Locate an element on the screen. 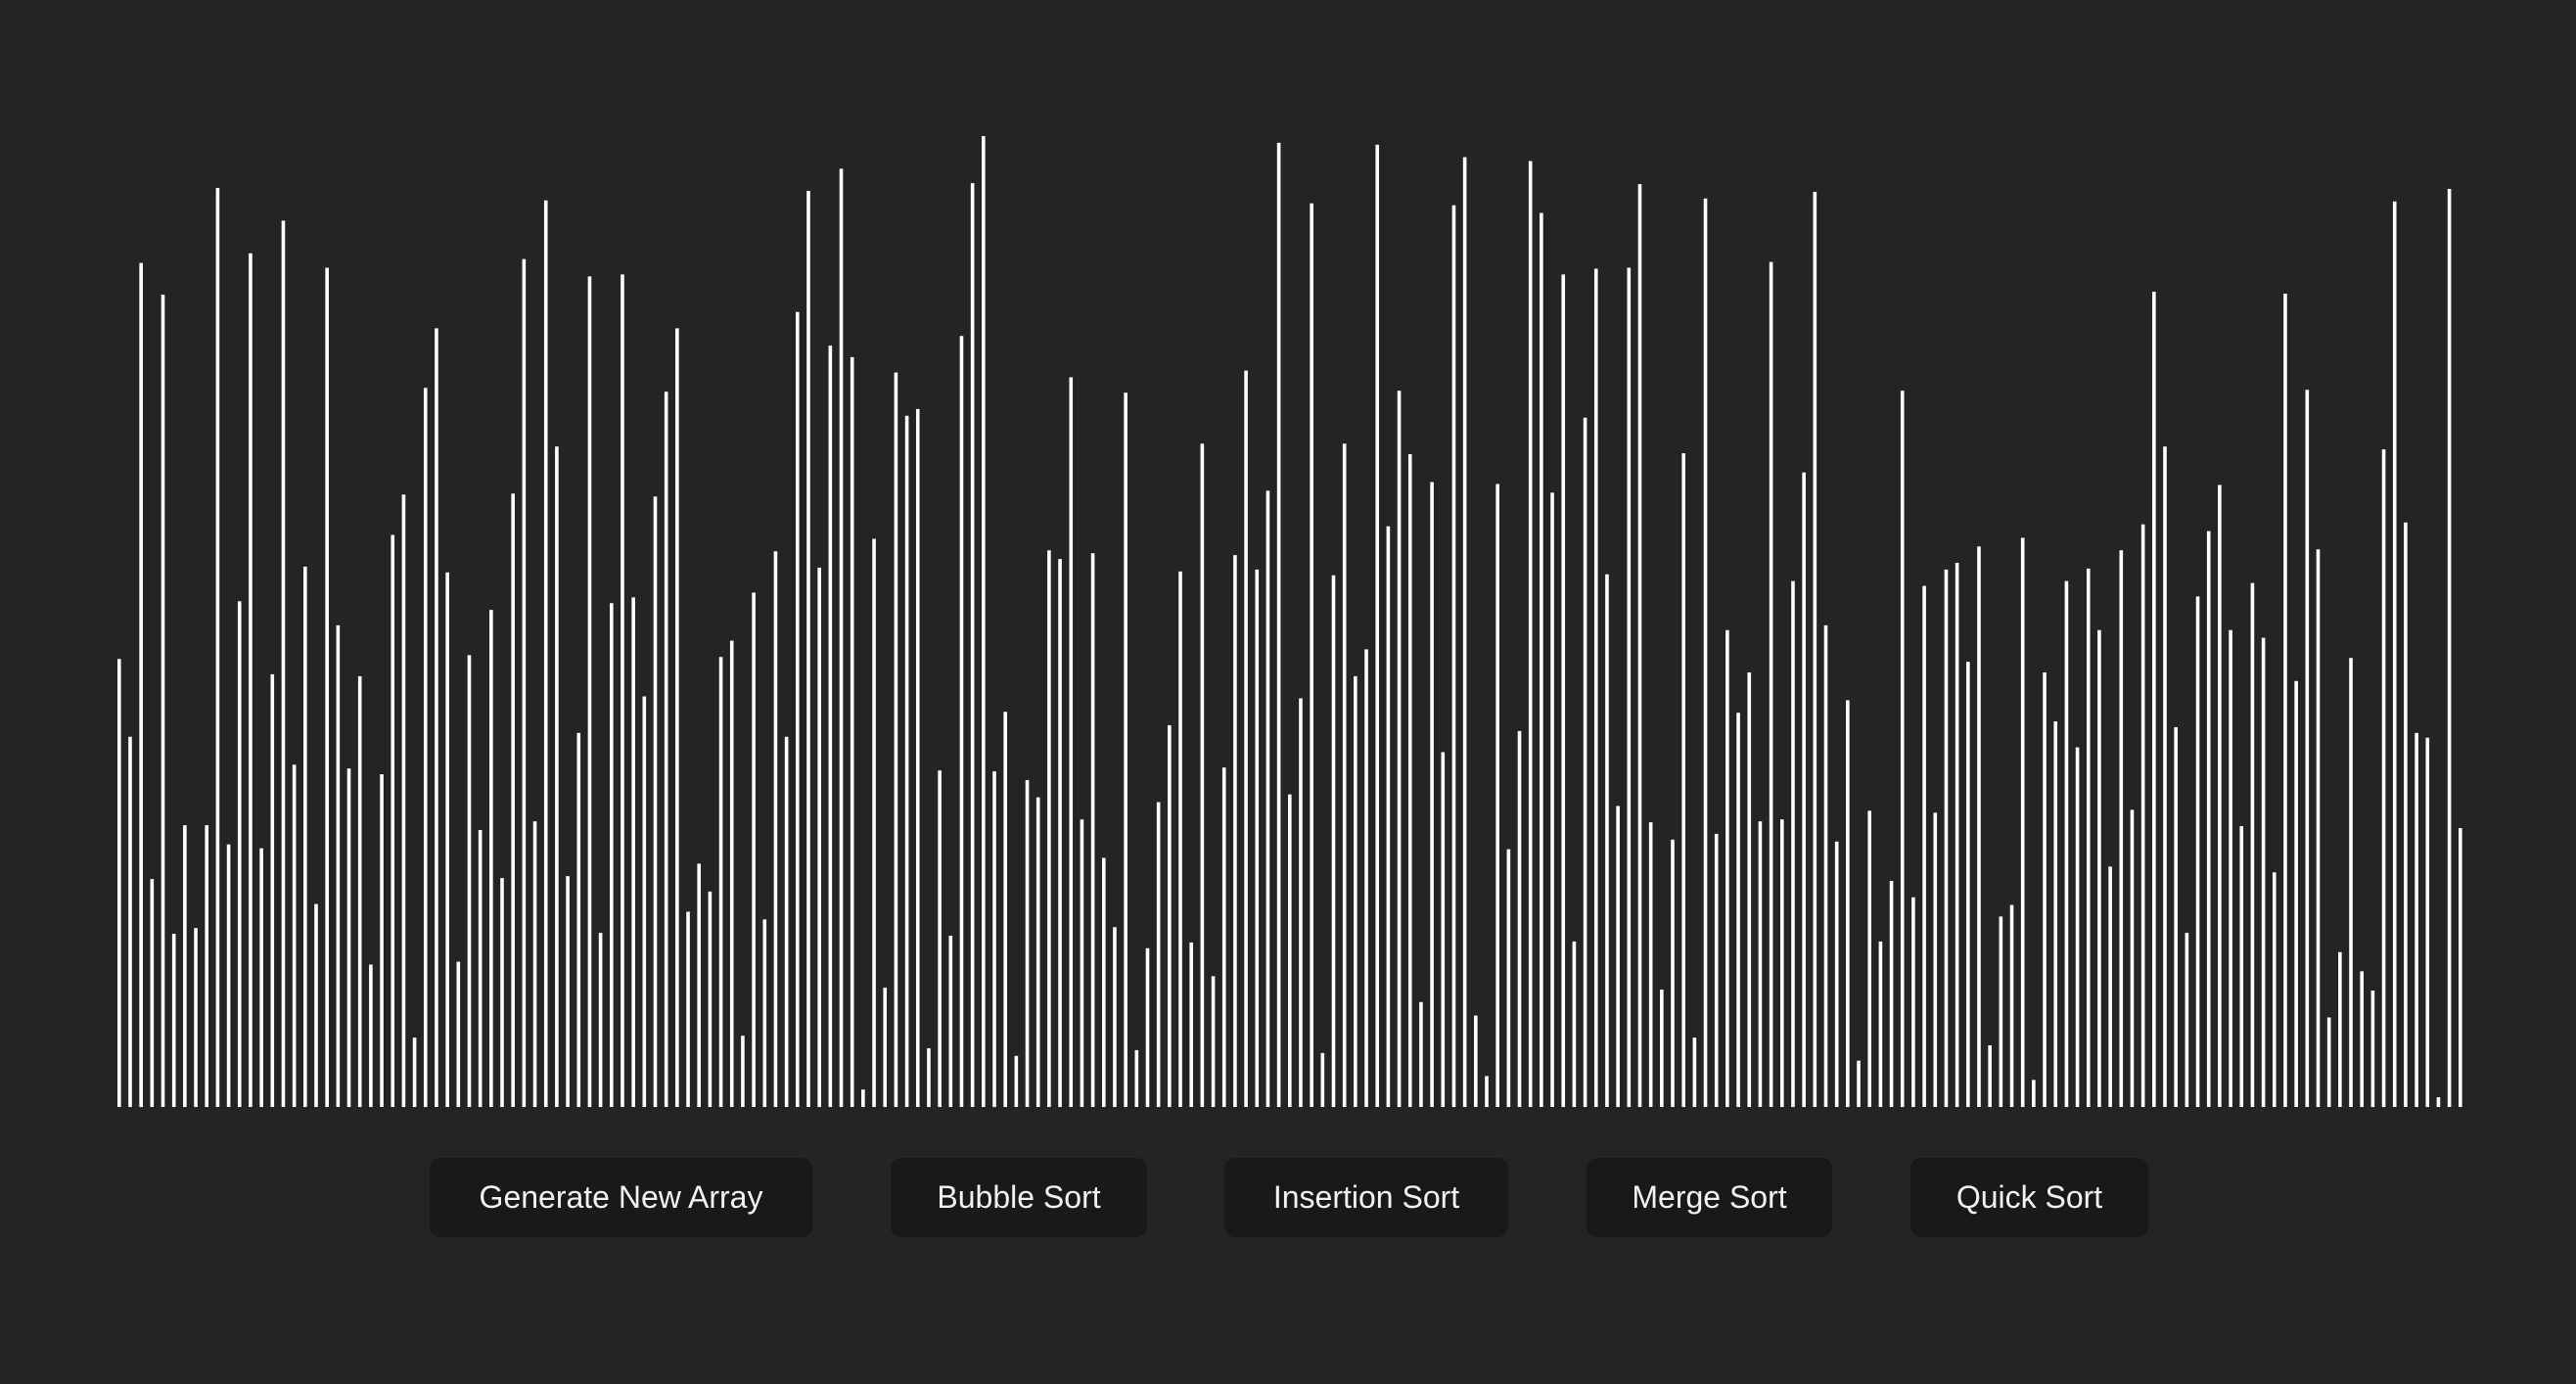 The height and width of the screenshot is (1384, 2576). generate-new-array-button: Generate New Array is located at coordinates (621, 1197).